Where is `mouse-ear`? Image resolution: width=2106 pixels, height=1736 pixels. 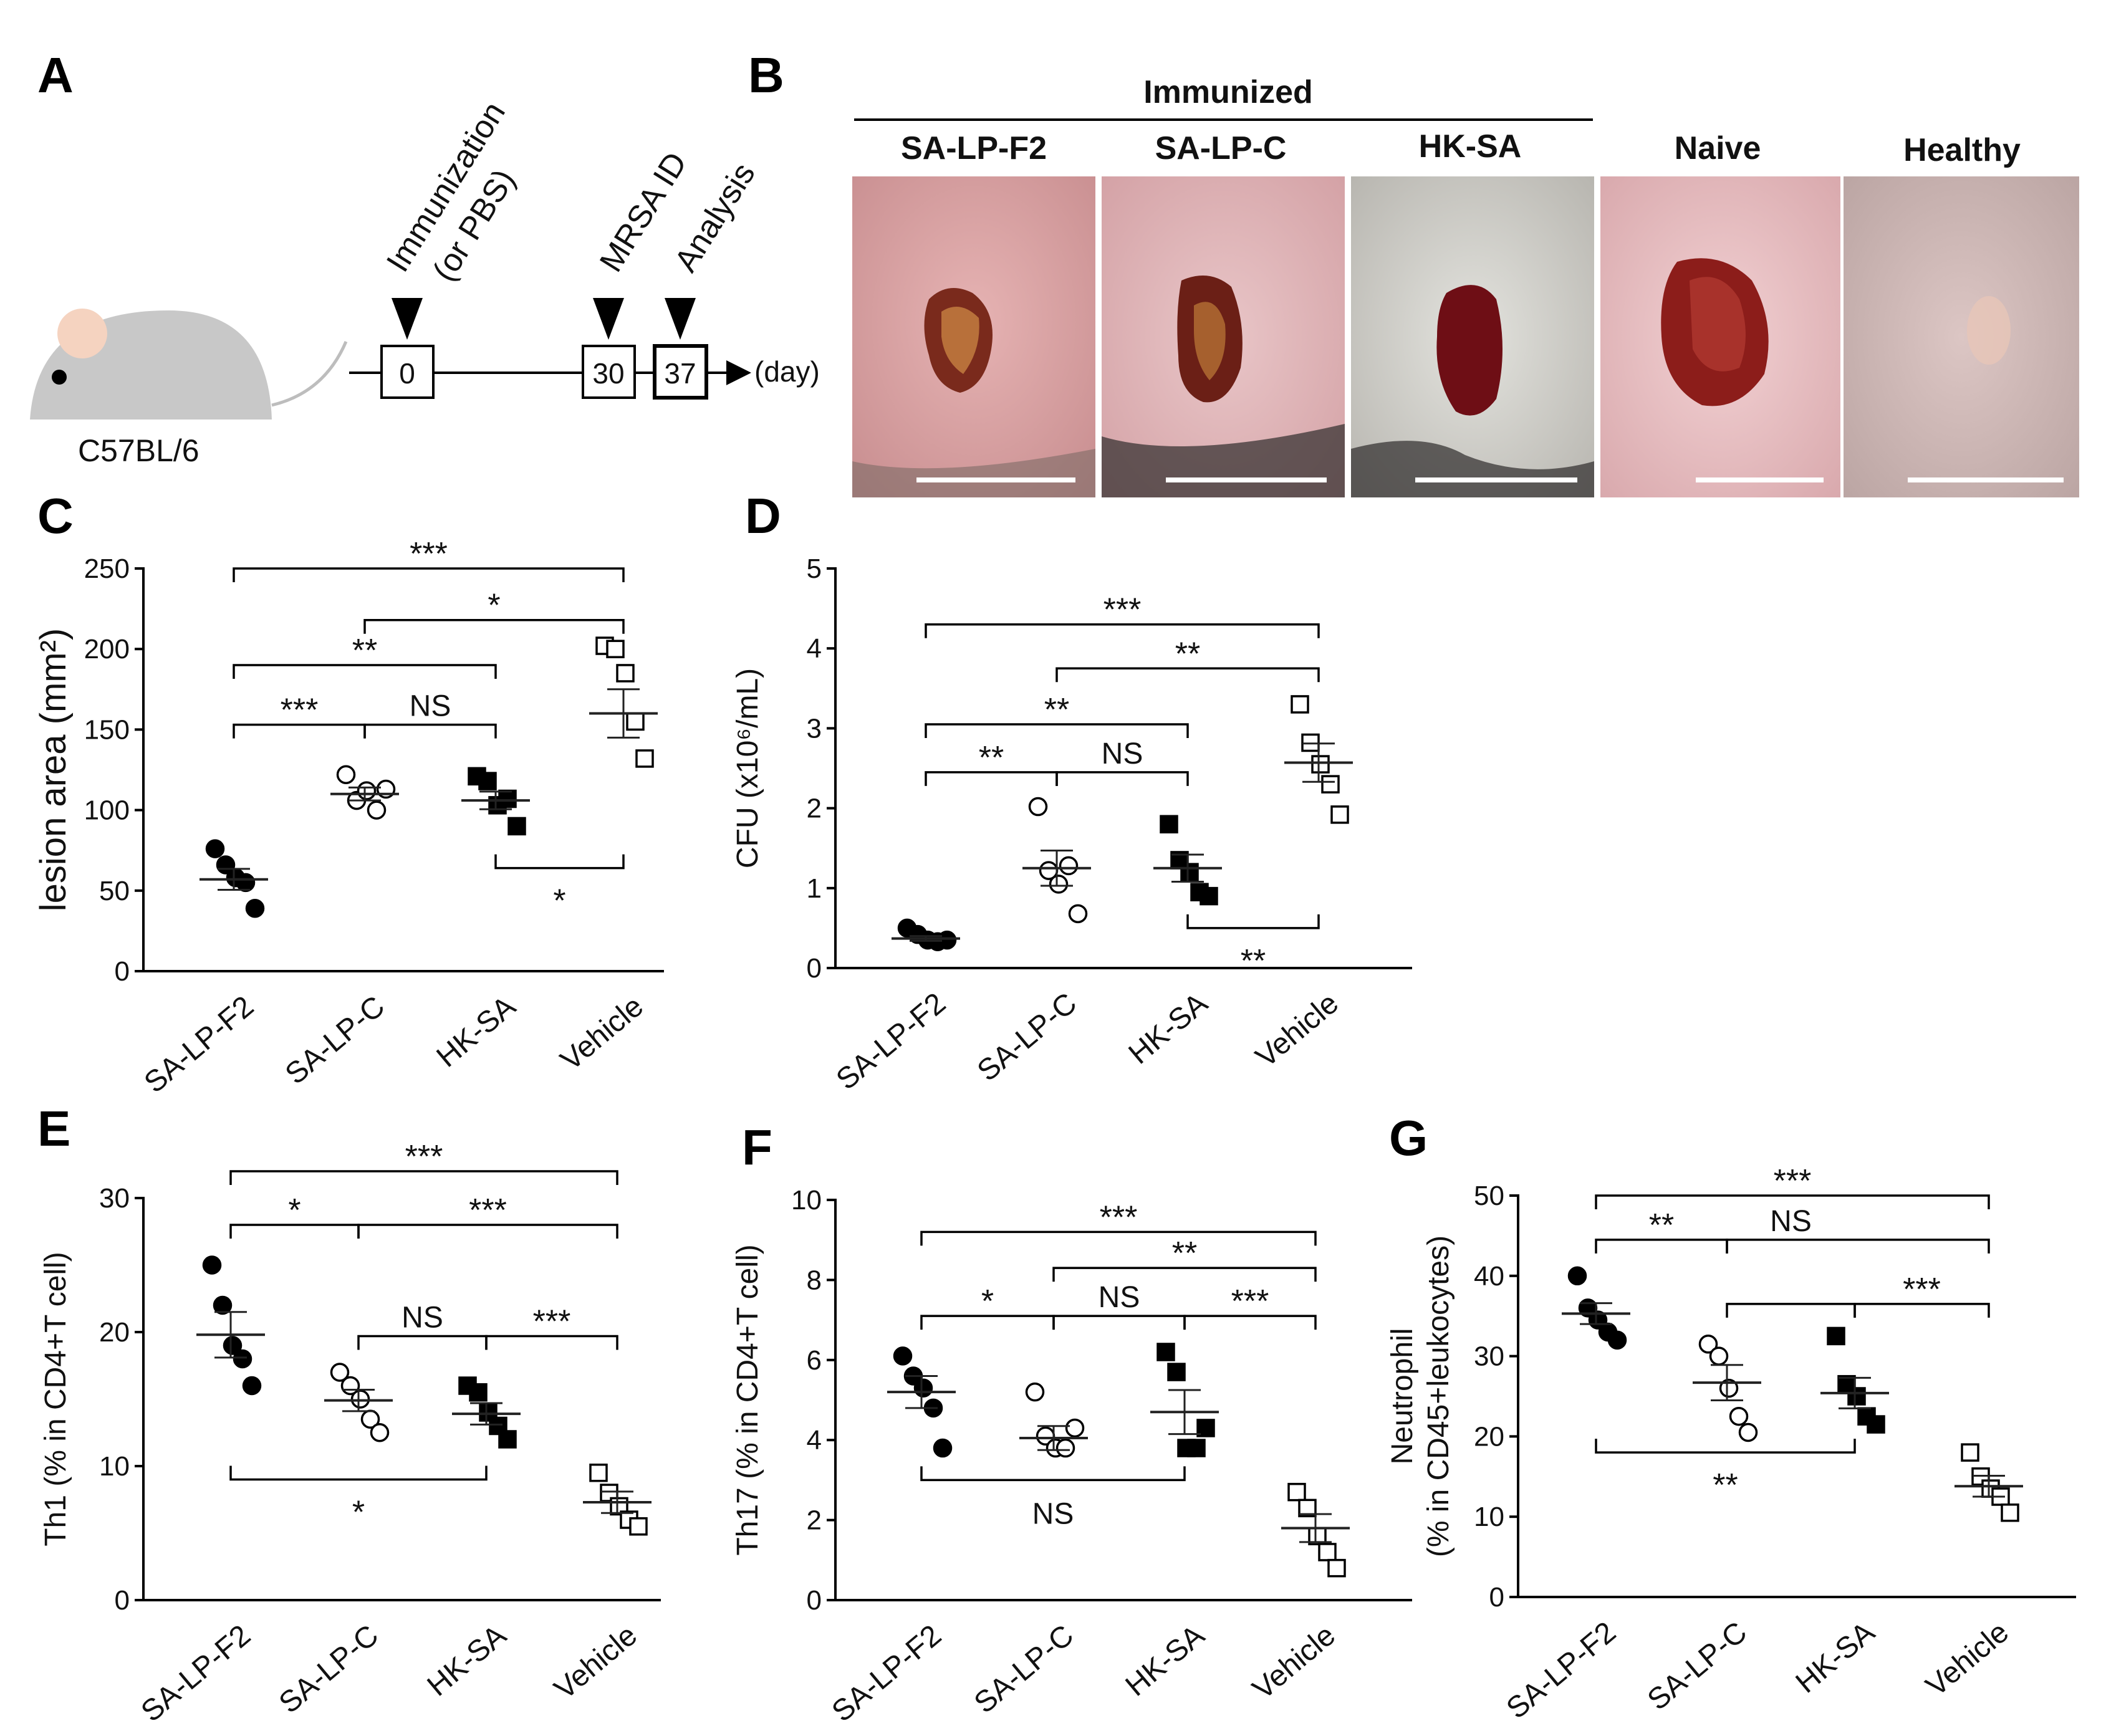
mouse-ear is located at coordinates (82, 333).